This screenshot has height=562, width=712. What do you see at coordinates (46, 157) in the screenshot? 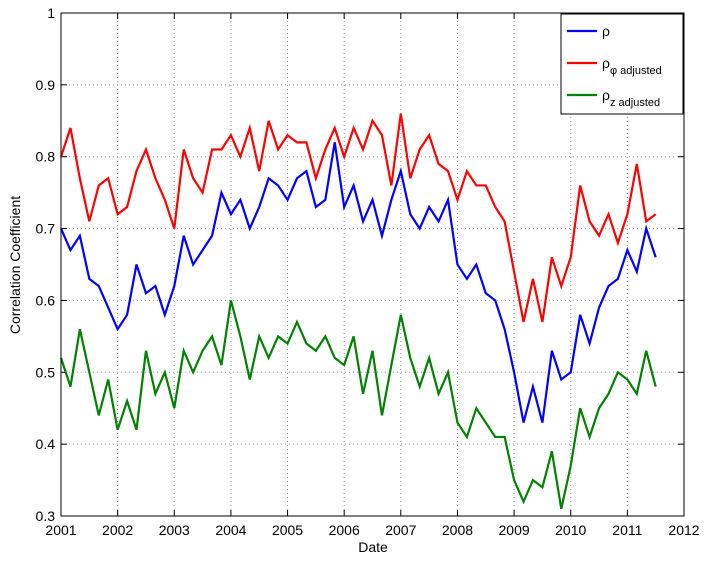
I see `y-tick-label: 0.8` at bounding box center [46, 157].